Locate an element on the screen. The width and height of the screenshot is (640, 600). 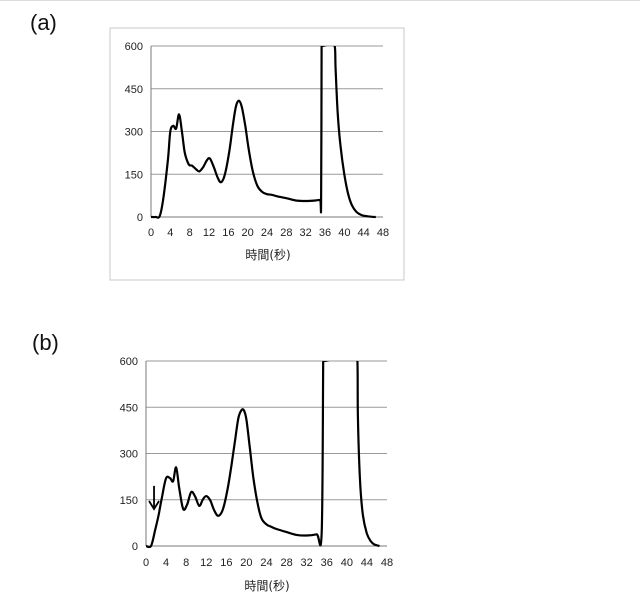
chart-a-xtick-32: 32 is located at coordinates (306, 233).